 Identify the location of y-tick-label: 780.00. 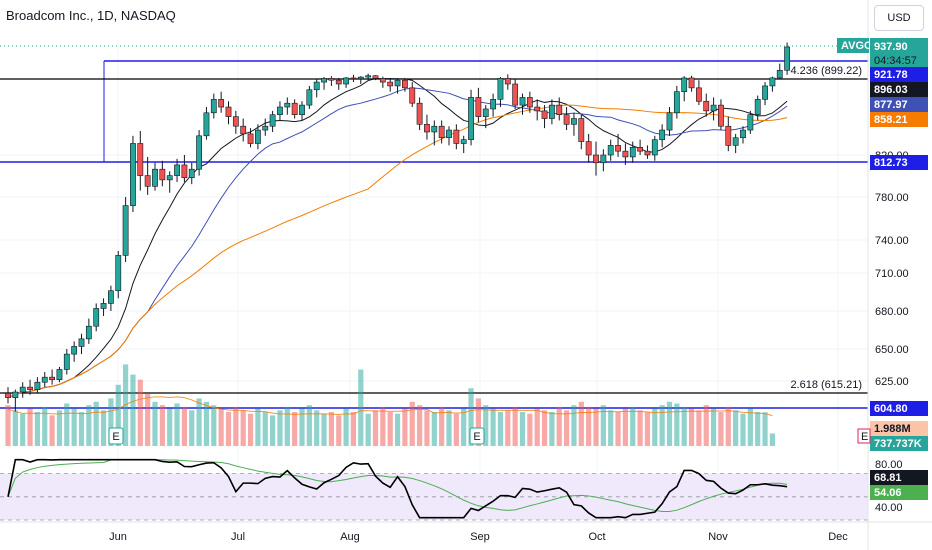
(892, 198).